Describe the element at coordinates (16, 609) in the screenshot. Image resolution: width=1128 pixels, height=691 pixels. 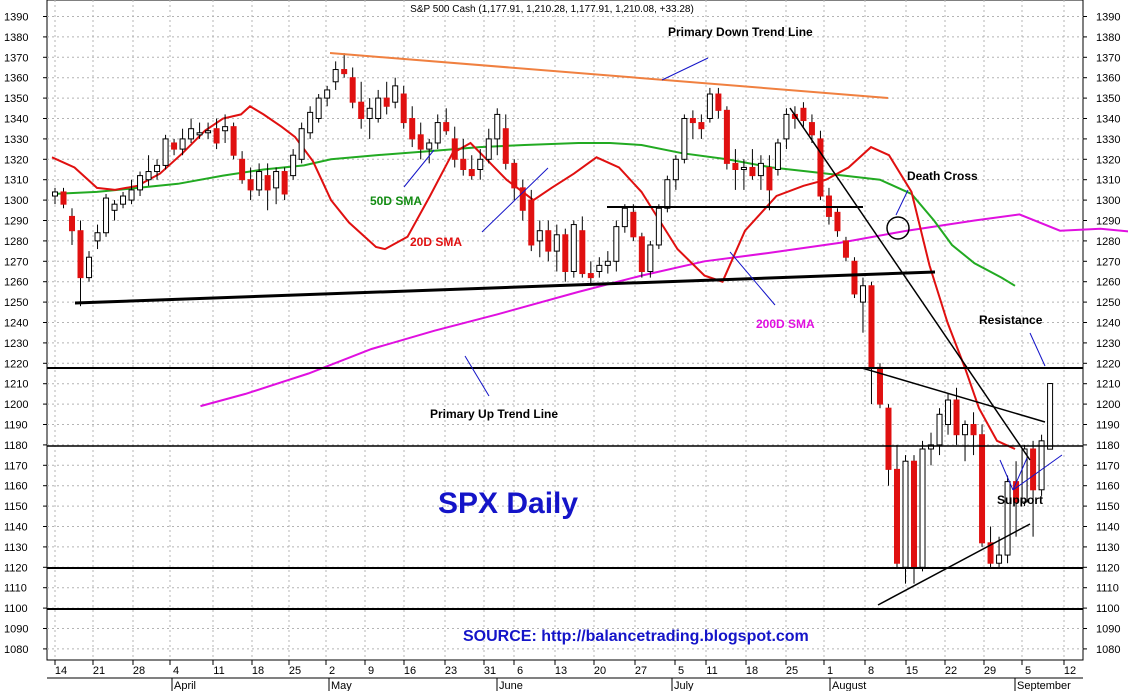
I see `y-tick-label-left: 1100` at that location.